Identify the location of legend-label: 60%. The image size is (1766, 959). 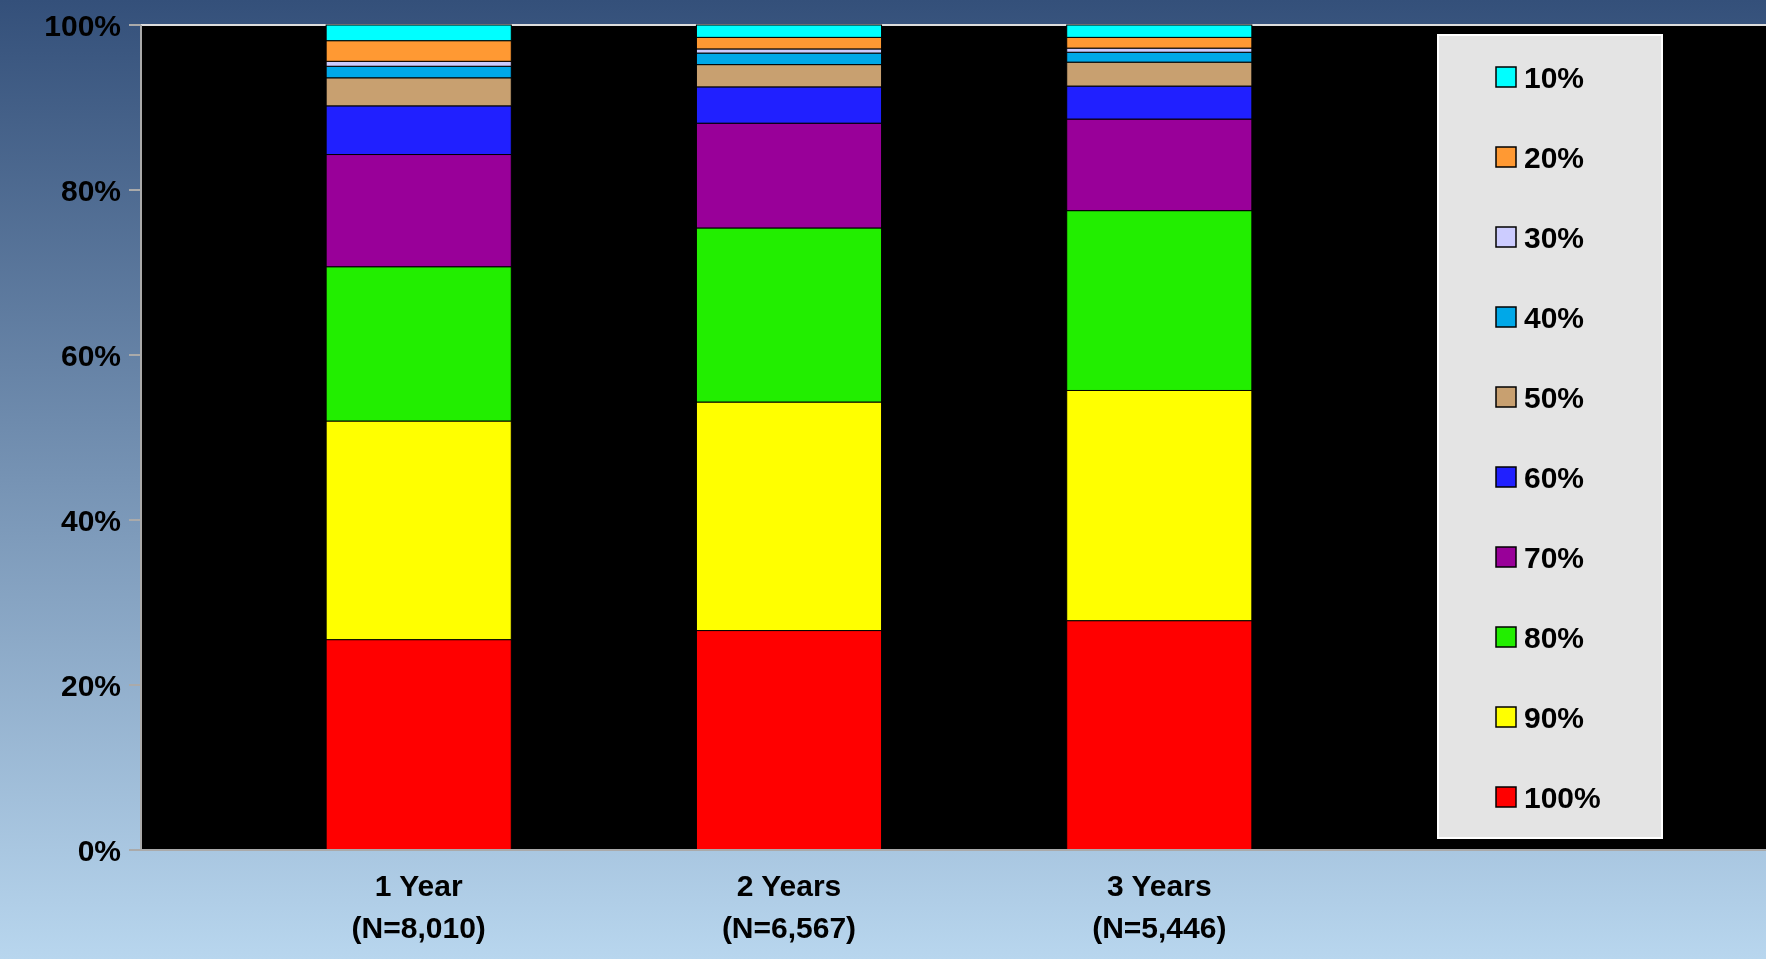
(1554, 477).